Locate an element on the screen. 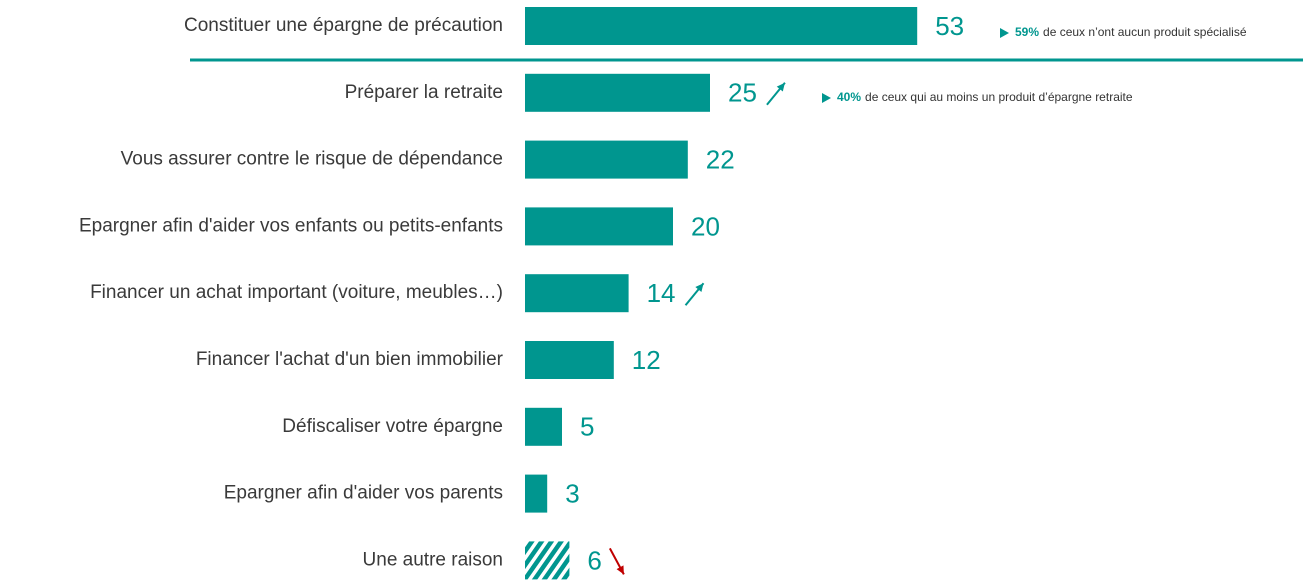 This screenshot has height=582, width=1303. annotation-text: de ceux n’ont aucun produit spécialisé is located at coordinates (1145, 32).